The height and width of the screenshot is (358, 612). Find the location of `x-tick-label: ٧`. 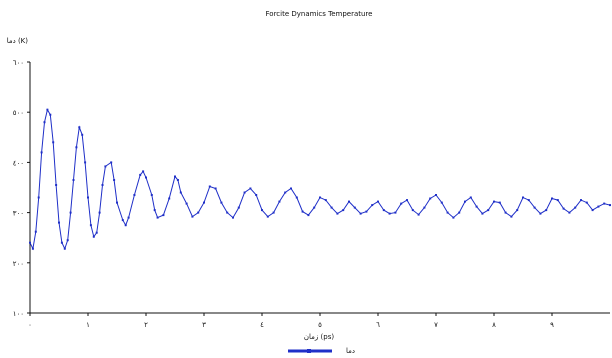

x-tick-label: ٧ is located at coordinates (436, 325).